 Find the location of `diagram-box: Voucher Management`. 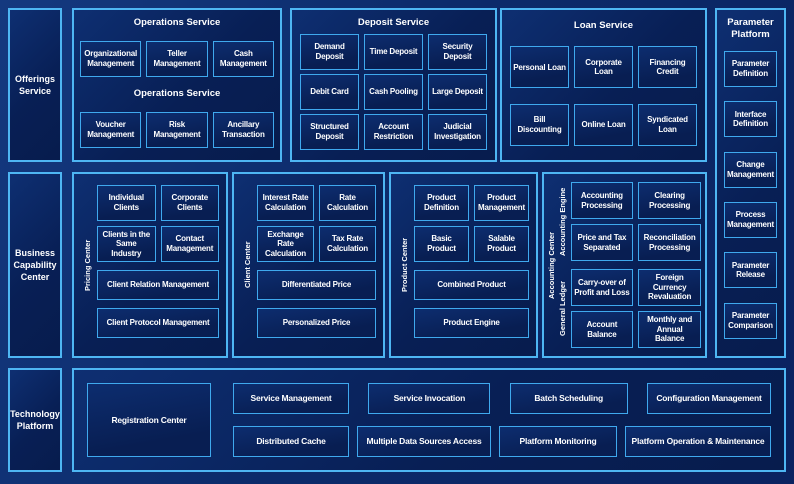

diagram-box: Voucher Management is located at coordinates (111, 130).